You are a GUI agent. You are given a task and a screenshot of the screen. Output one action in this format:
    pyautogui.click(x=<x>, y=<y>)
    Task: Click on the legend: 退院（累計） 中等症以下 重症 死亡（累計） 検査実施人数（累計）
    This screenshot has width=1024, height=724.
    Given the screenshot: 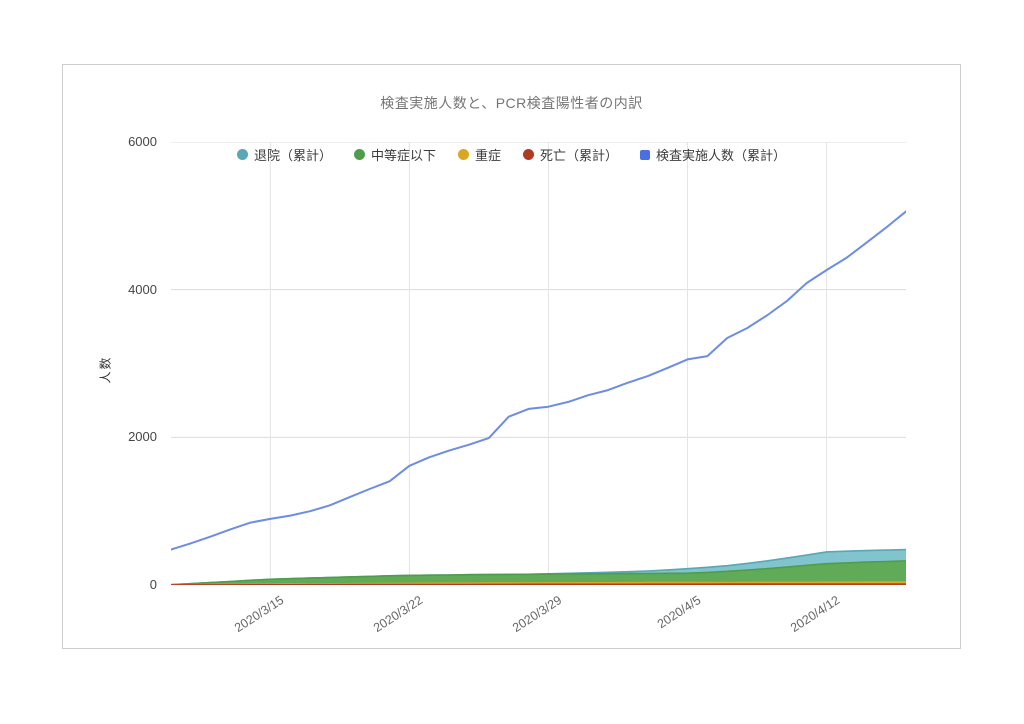 What is the action you would take?
    pyautogui.click(x=511, y=154)
    